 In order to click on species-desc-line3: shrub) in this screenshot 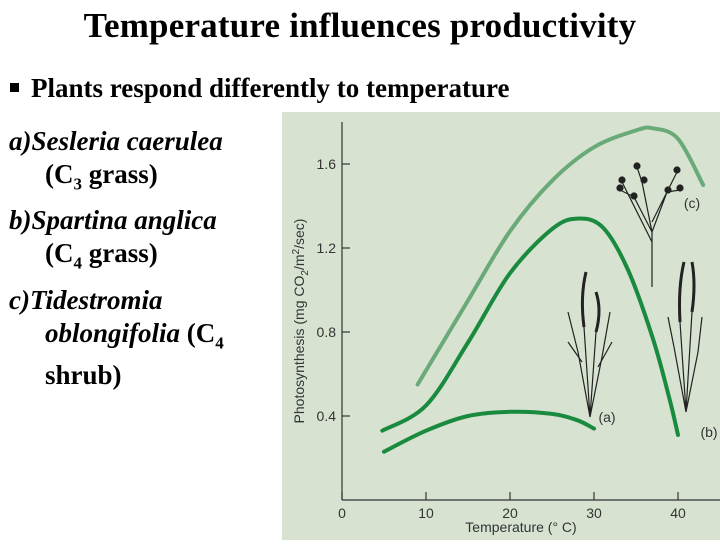, I will do `click(83, 375)`.